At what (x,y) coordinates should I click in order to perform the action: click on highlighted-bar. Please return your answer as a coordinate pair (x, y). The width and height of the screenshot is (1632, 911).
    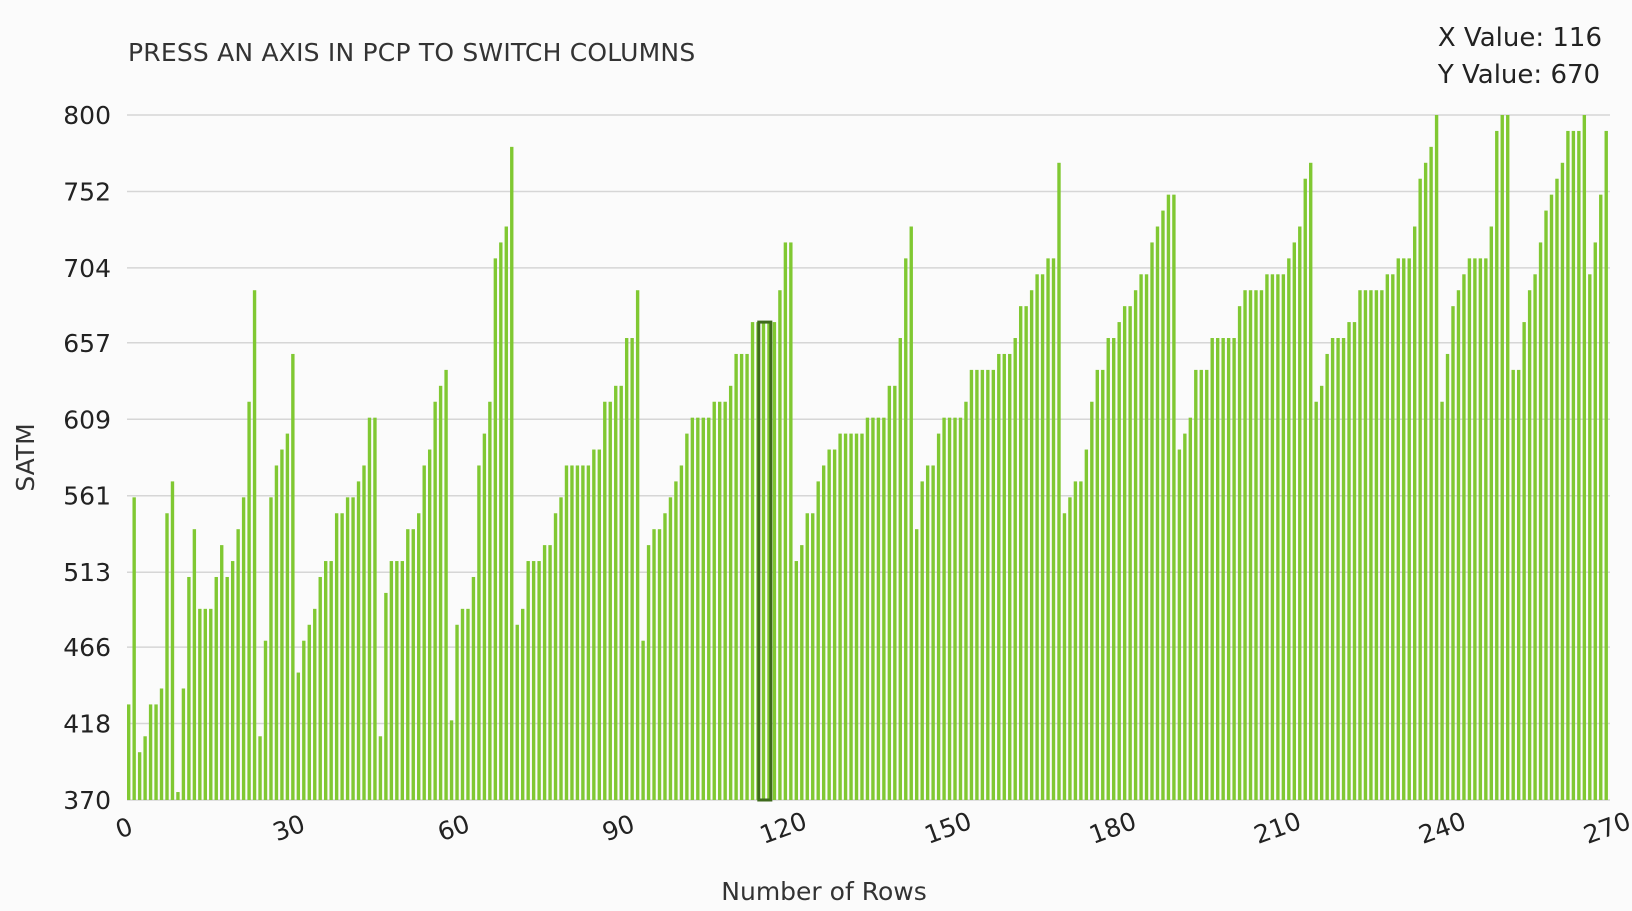
    Looking at the image, I should click on (765, 561).